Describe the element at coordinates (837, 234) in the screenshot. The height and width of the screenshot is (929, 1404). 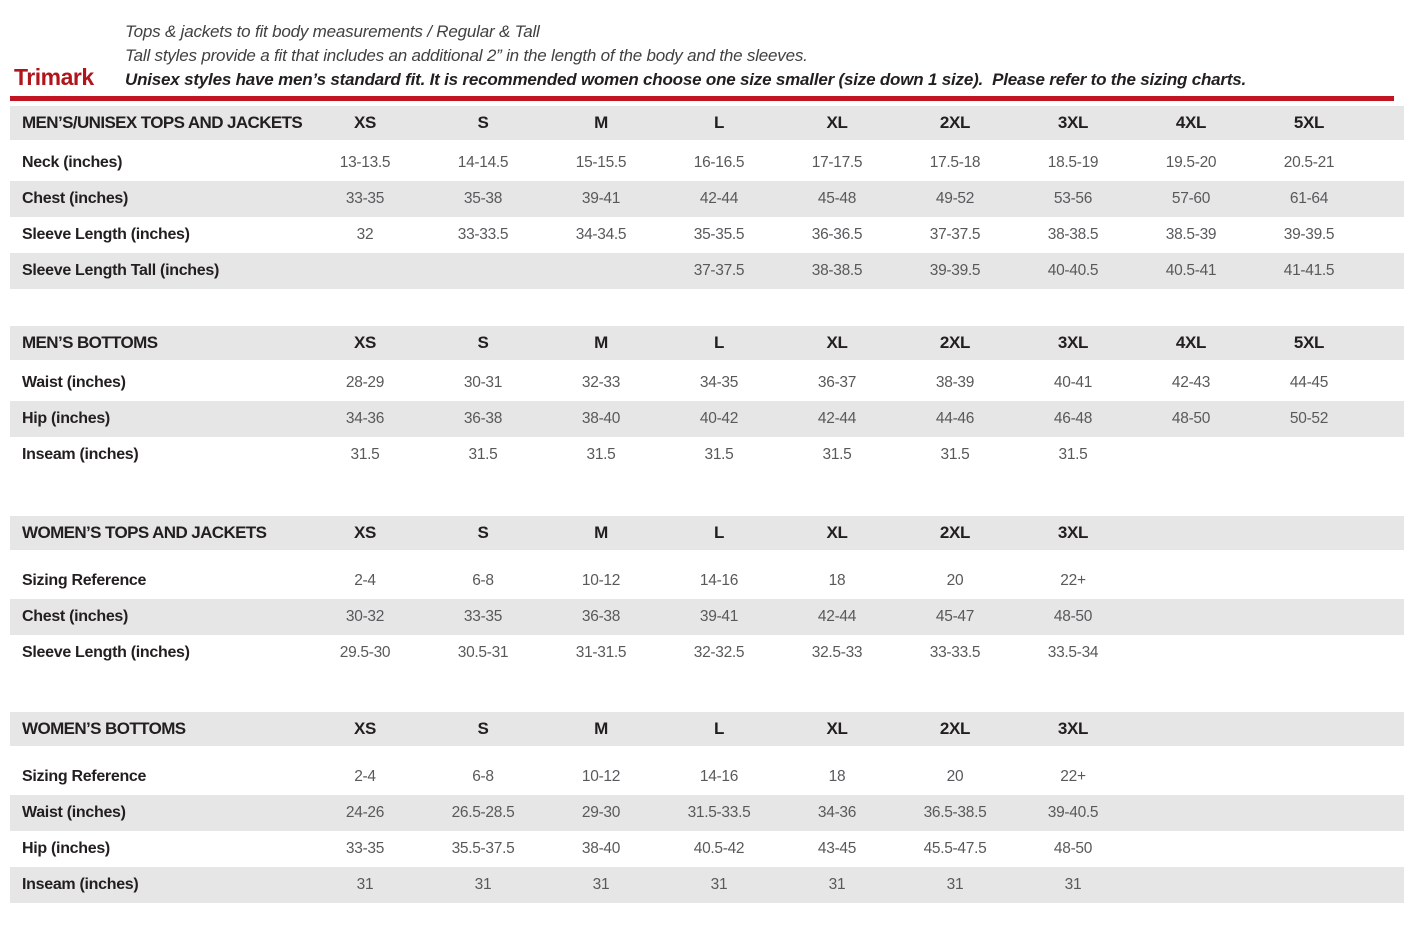
I see `size-value-cell: 36-36.5` at that location.